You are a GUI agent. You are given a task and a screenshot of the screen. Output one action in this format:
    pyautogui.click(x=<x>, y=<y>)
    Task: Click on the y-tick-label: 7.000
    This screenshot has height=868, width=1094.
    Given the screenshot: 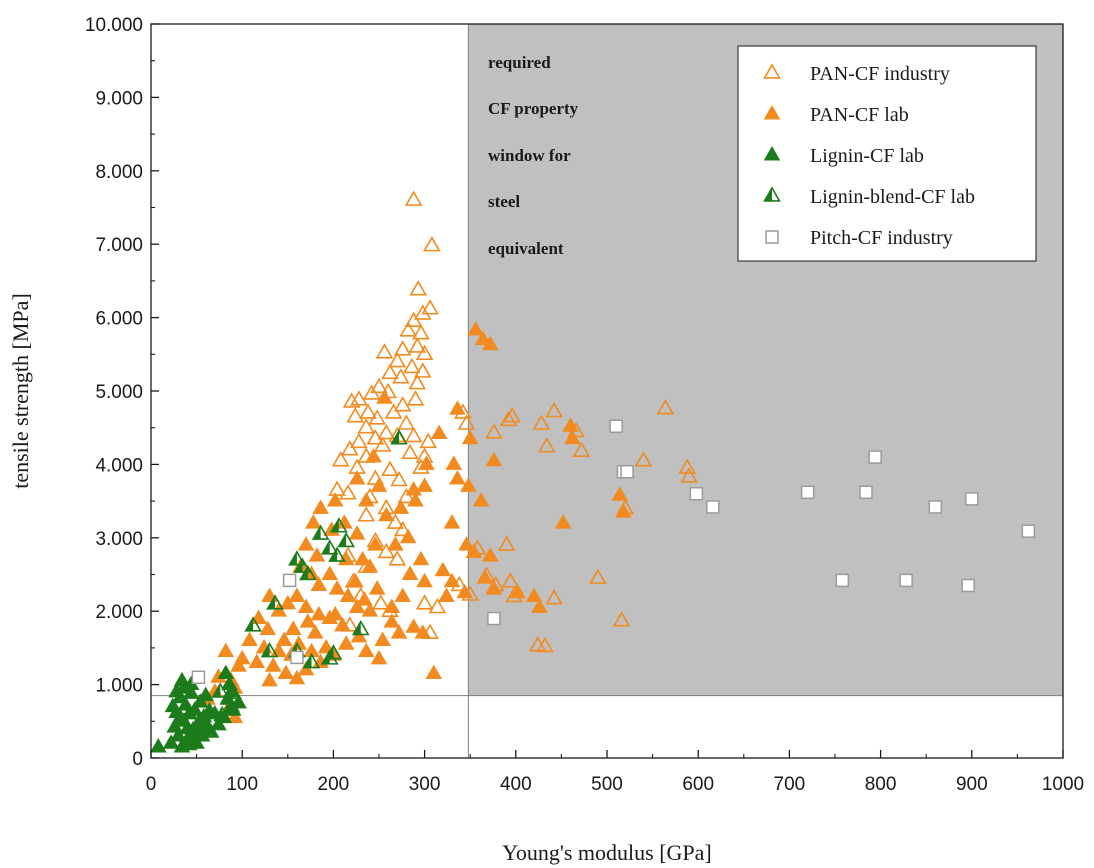 What is the action you would take?
    pyautogui.click(x=119, y=245)
    